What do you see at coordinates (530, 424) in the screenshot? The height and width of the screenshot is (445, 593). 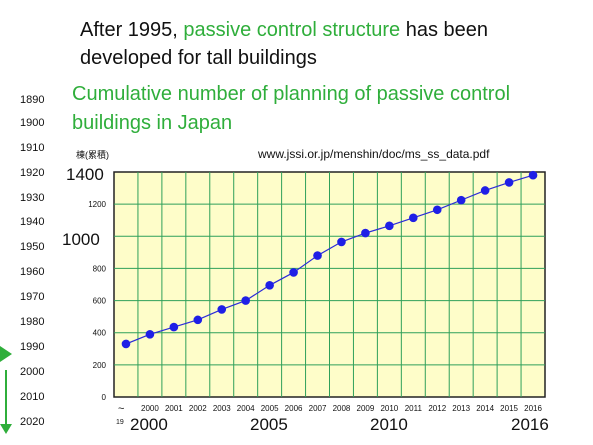 I see `x-tick-emphasized: 2016` at bounding box center [530, 424].